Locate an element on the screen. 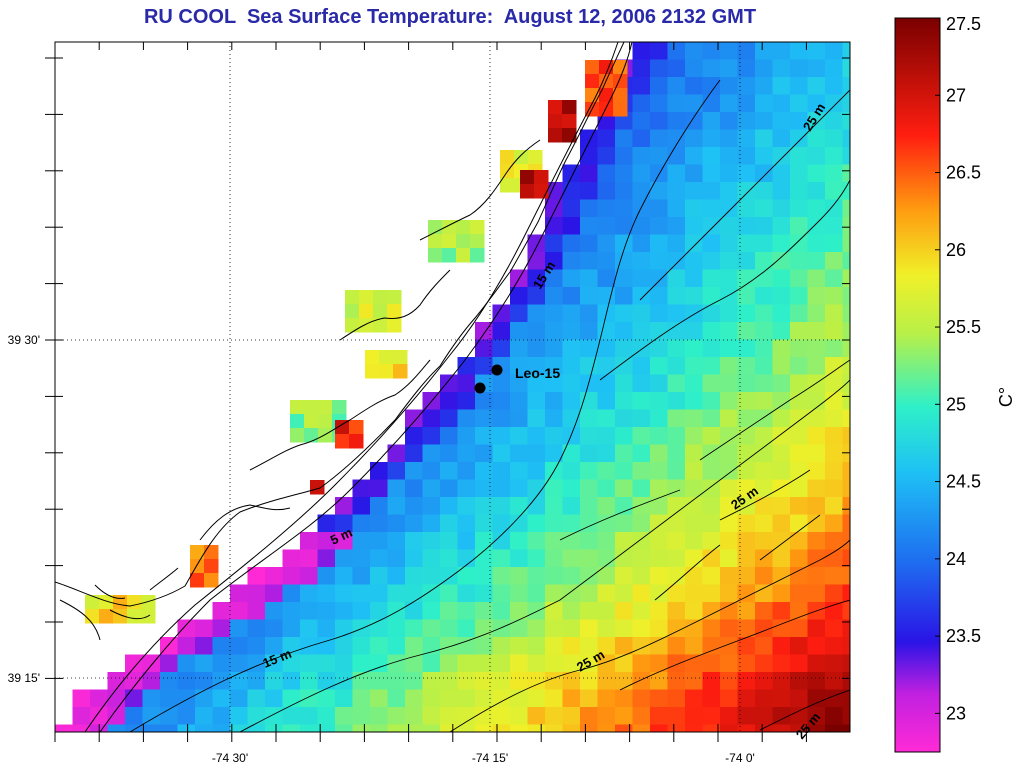  colorbar-tick-label: 24 is located at coordinates (956, 559).